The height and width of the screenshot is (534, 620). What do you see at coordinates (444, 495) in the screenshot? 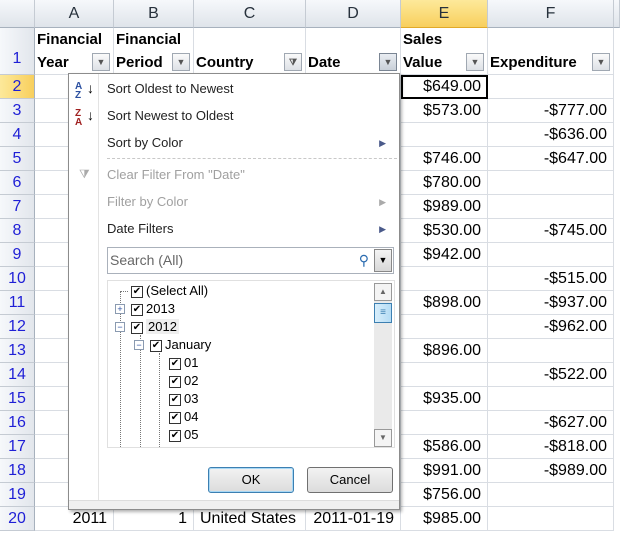
I see `cell-e19: $756.00` at bounding box center [444, 495].